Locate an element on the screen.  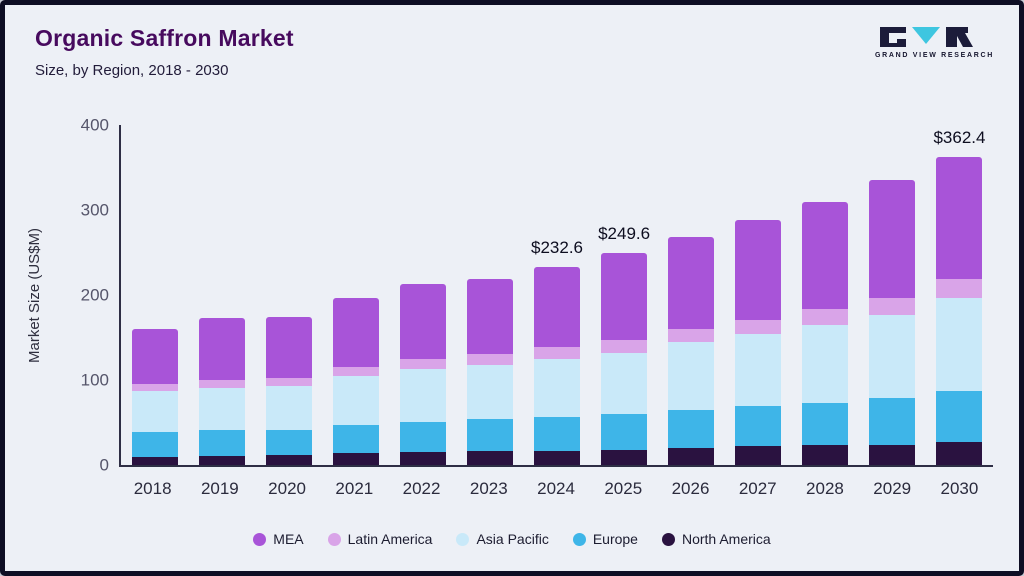
stacked-bar-2022 is located at coordinates (422, 374).